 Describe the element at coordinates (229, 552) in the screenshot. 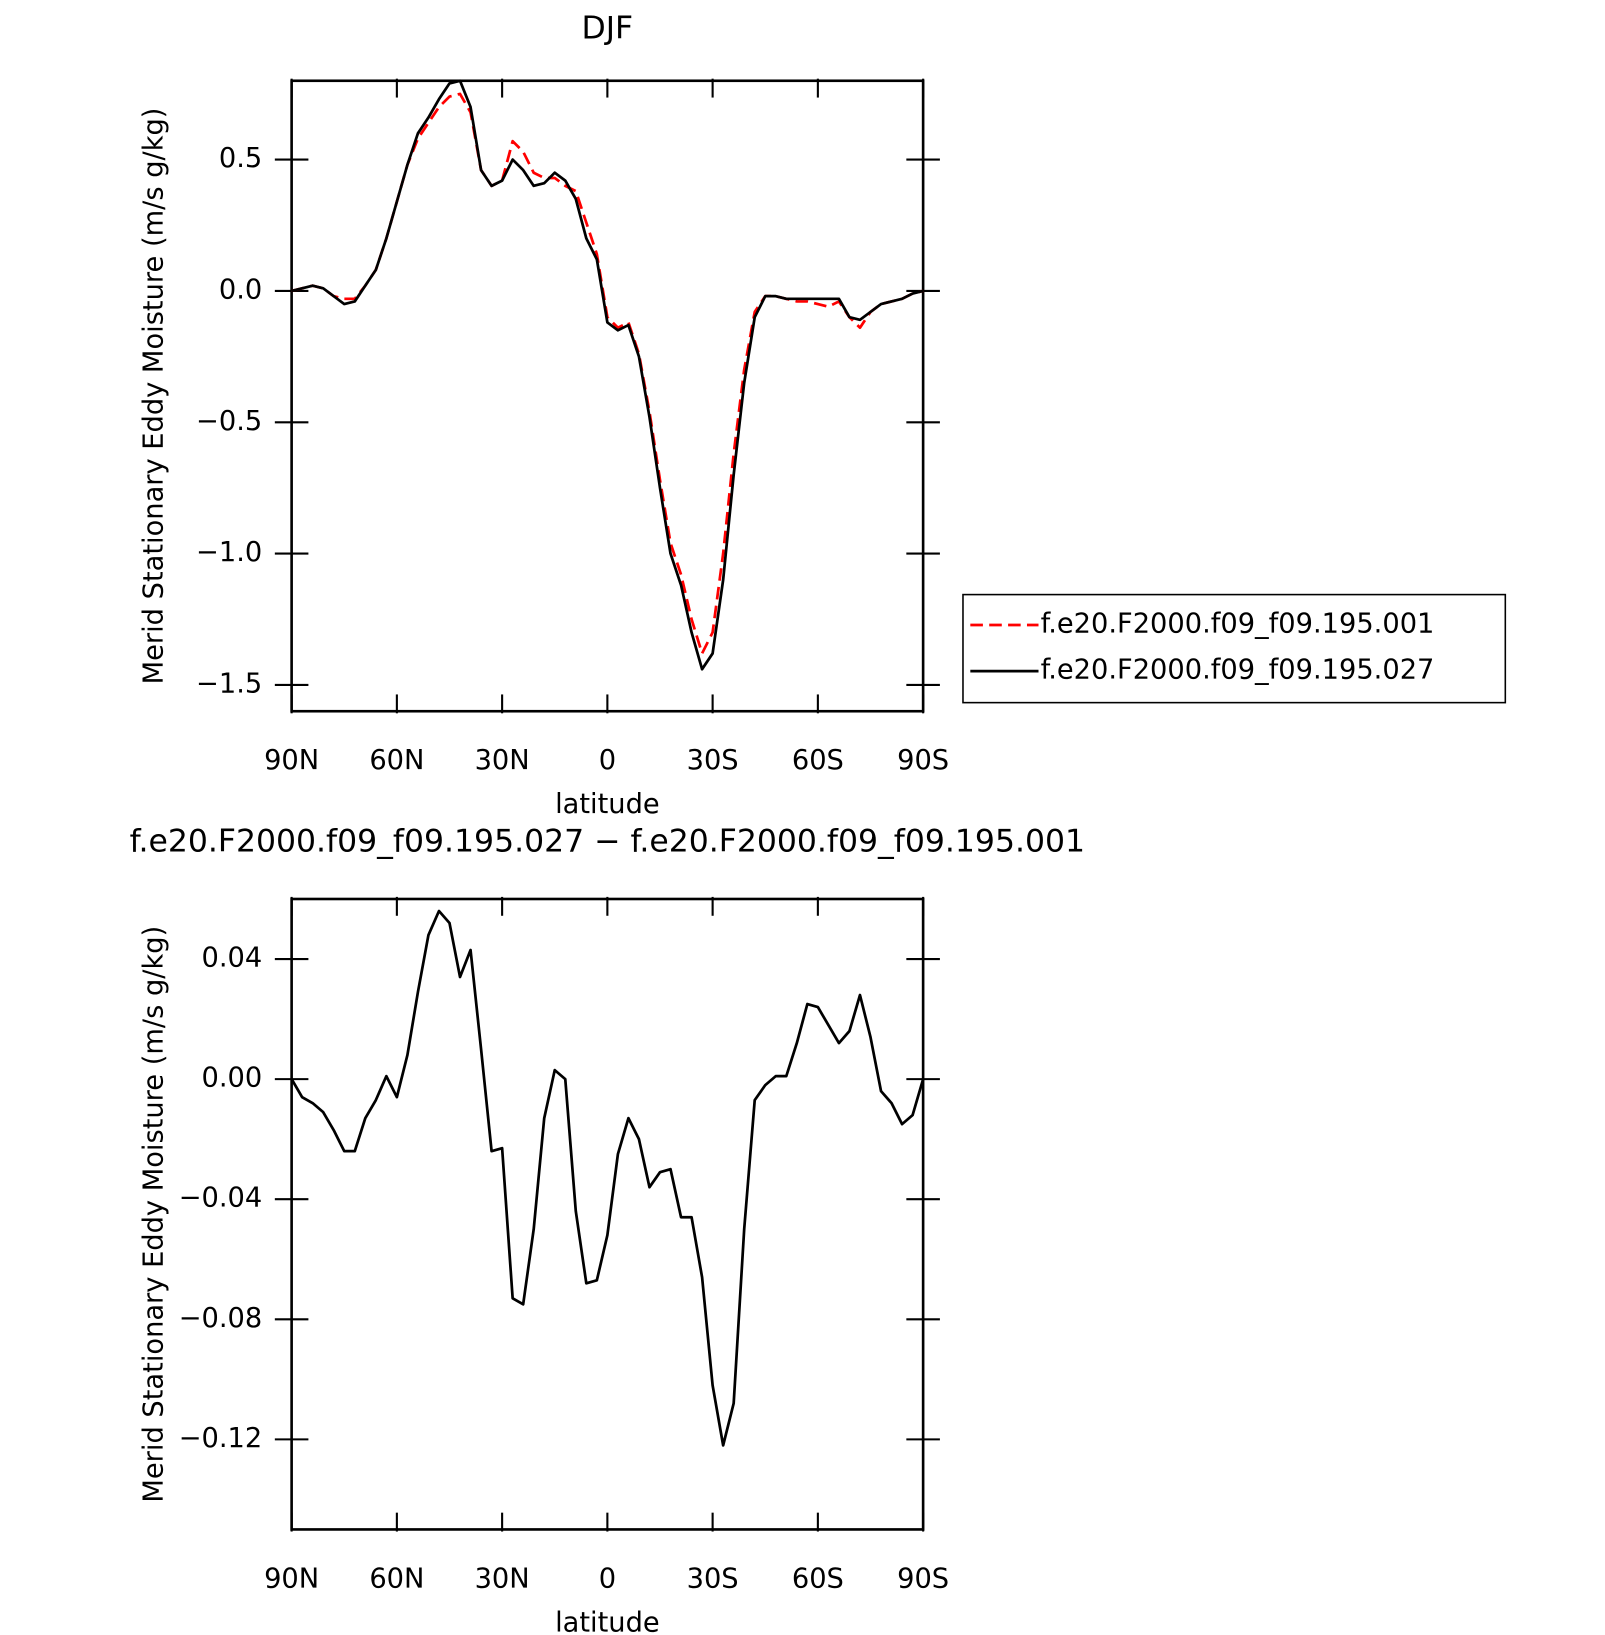

I see `y-tick-label: −1.0` at that location.